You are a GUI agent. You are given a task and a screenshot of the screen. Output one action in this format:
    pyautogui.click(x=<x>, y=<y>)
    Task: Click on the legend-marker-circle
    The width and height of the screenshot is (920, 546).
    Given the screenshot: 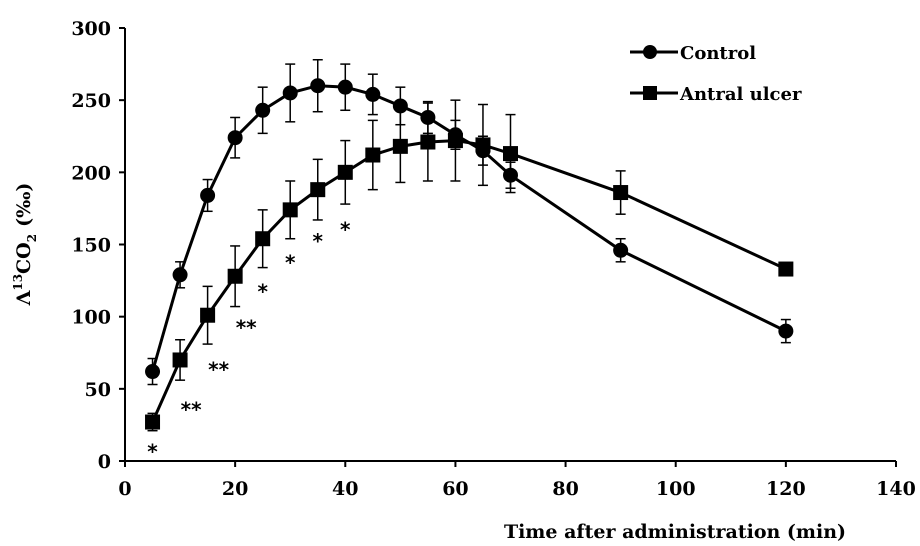 What is the action you would take?
    pyautogui.click(x=650, y=52)
    